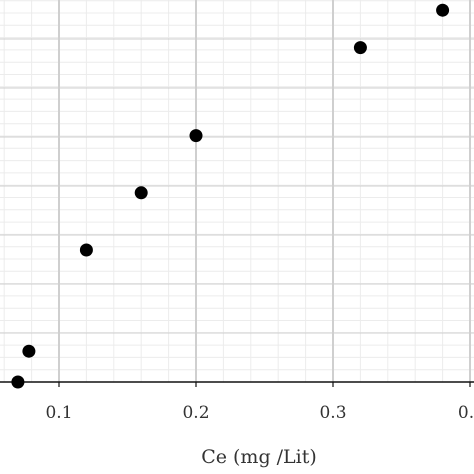 This screenshot has height=474, width=474. I want to click on x-tick-label: 0.3, so click(332, 413).